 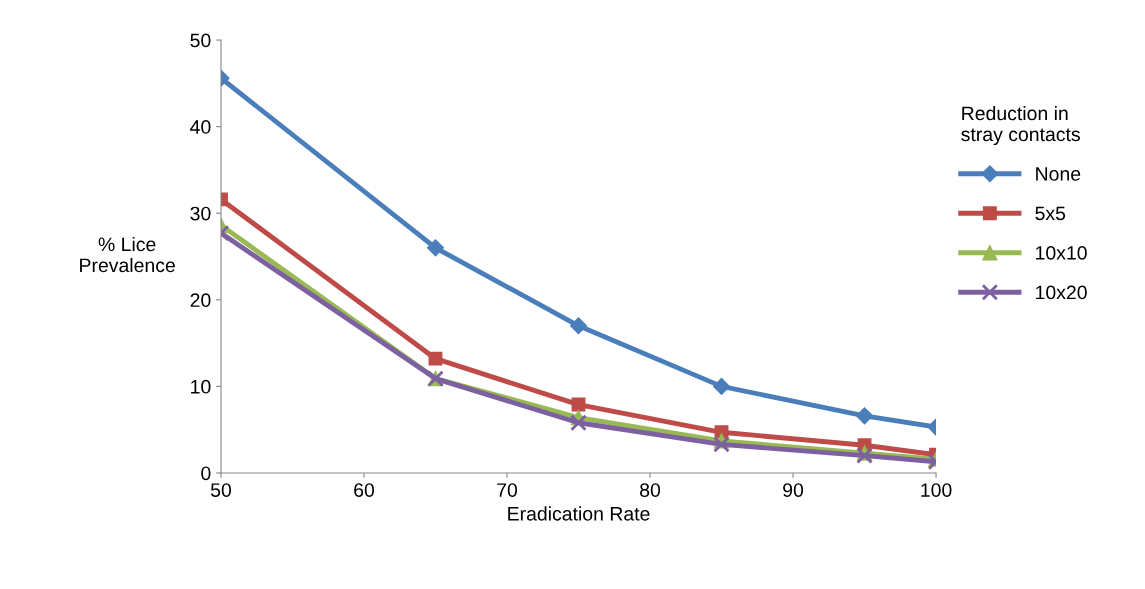 What do you see at coordinates (206, 473) in the screenshot?
I see `y-tick-label: 0` at bounding box center [206, 473].